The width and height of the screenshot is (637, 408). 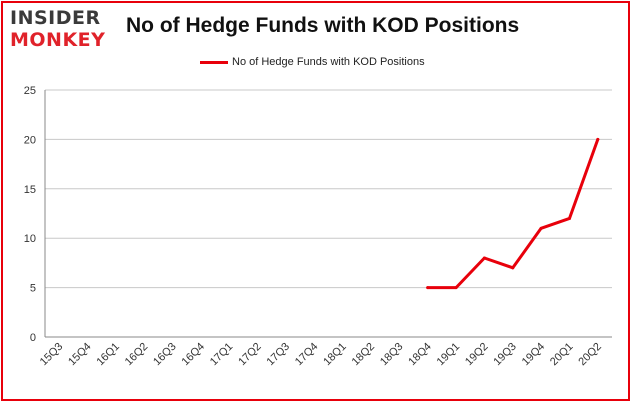 I want to click on x-tick-label: 18Q2, so click(x=364, y=355).